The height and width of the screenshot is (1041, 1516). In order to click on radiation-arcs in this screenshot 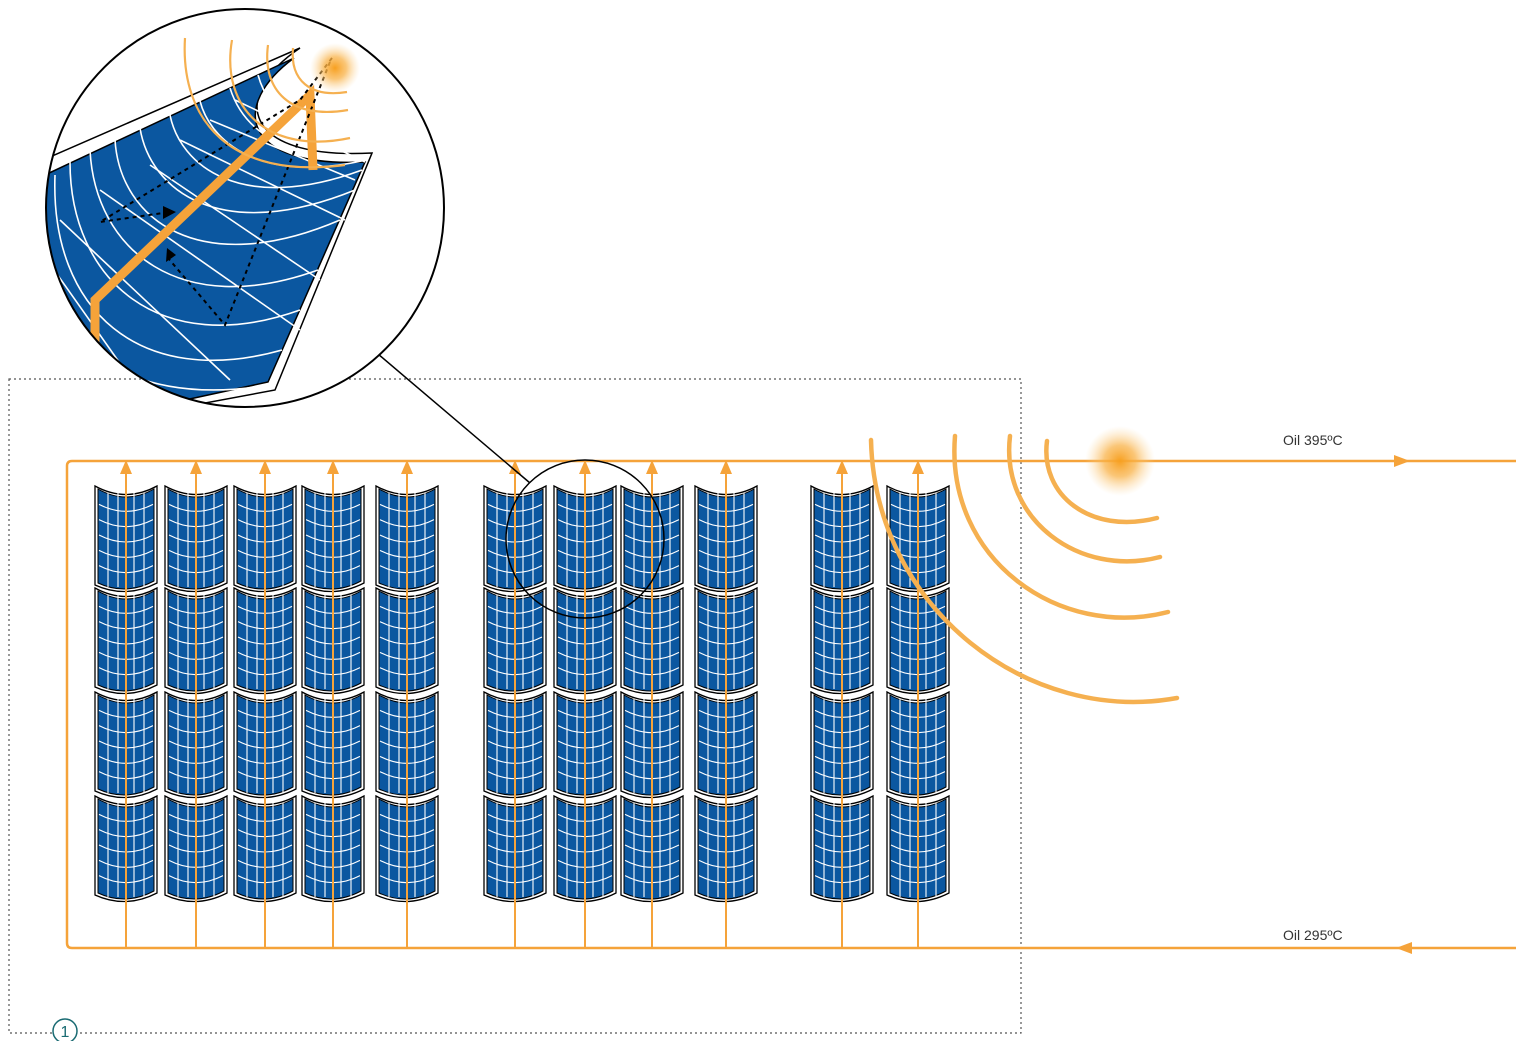, I will do `click(1024, 569)`.